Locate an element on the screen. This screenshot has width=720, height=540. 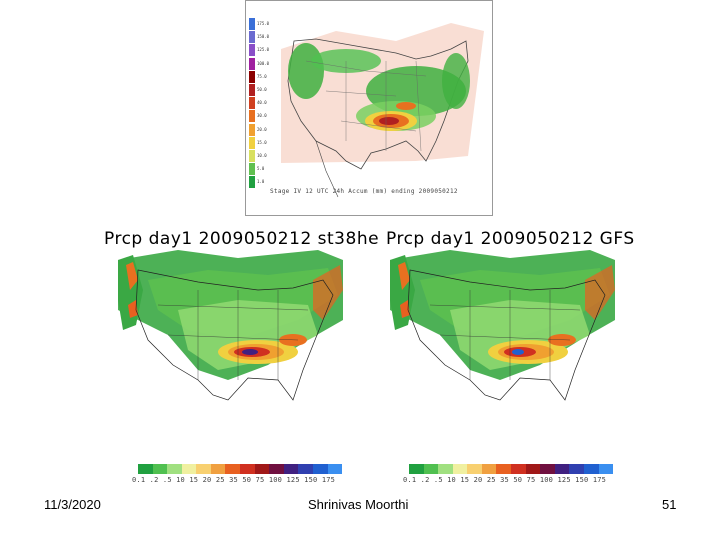
footer-author: Shrinivas Moorthi is located at coordinates (358, 504).